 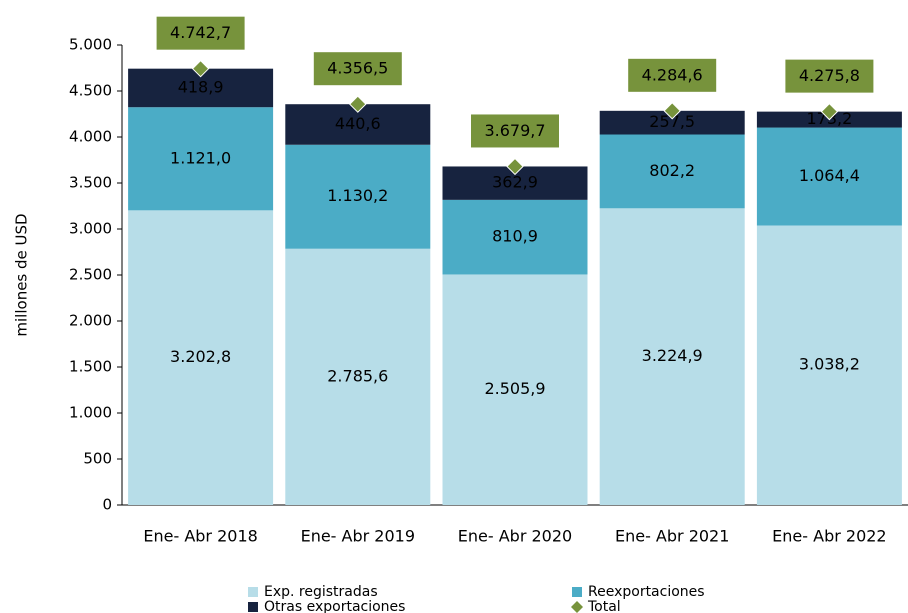 I want to click on value-label: 1.130,2, so click(x=357, y=195).